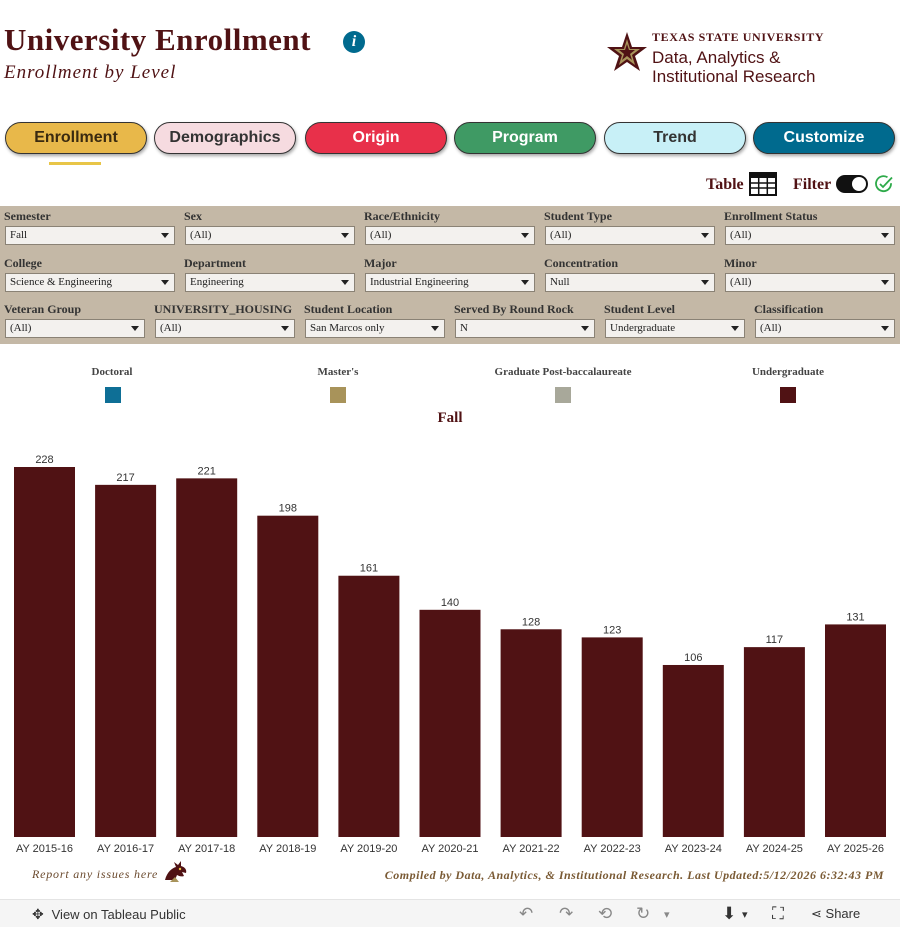  Describe the element at coordinates (43, 309) in the screenshot. I see `filter-label-veteran-group: Veteran Group` at that location.